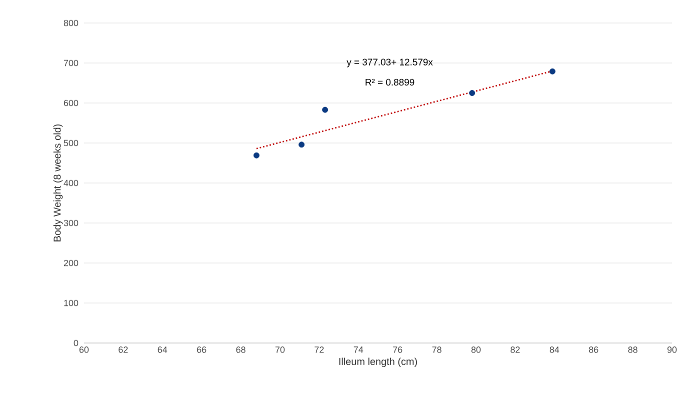 Image resolution: width=678 pixels, height=403 pixels. I want to click on x-tick-label: 86, so click(593, 349).